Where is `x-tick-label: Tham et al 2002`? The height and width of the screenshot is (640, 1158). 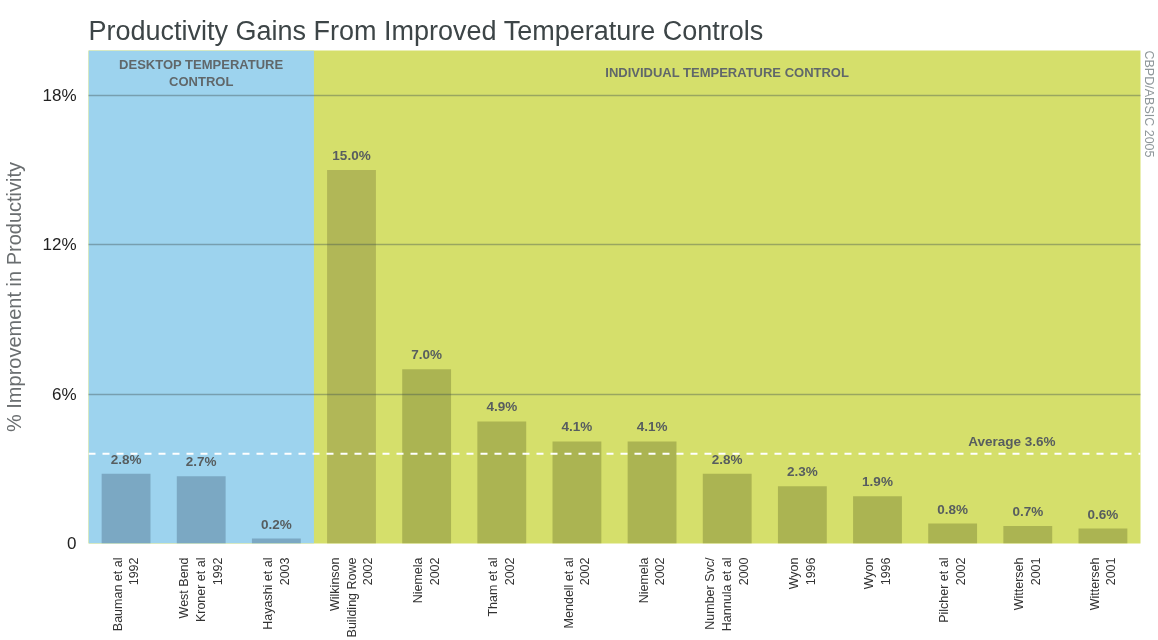
x-tick-label: Tham et al 2002 is located at coordinates (502, 587).